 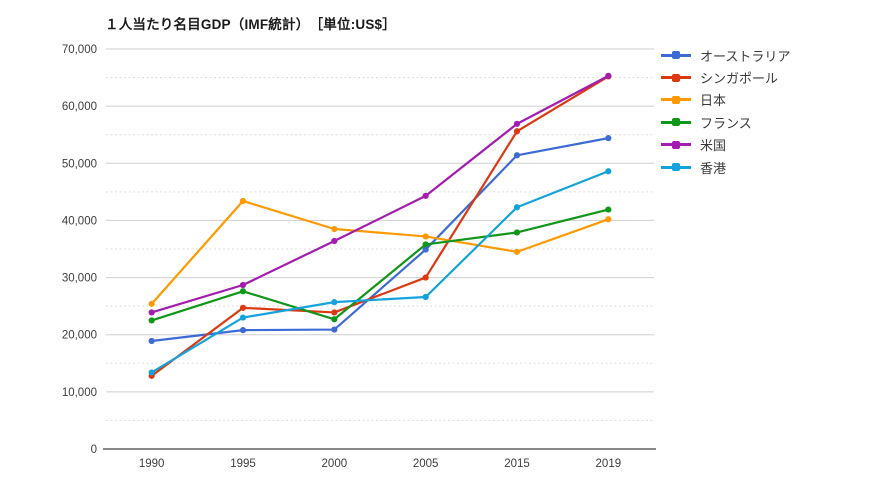 What do you see at coordinates (79, 393) in the screenshot?
I see `y-tick-label: 10,000` at bounding box center [79, 393].